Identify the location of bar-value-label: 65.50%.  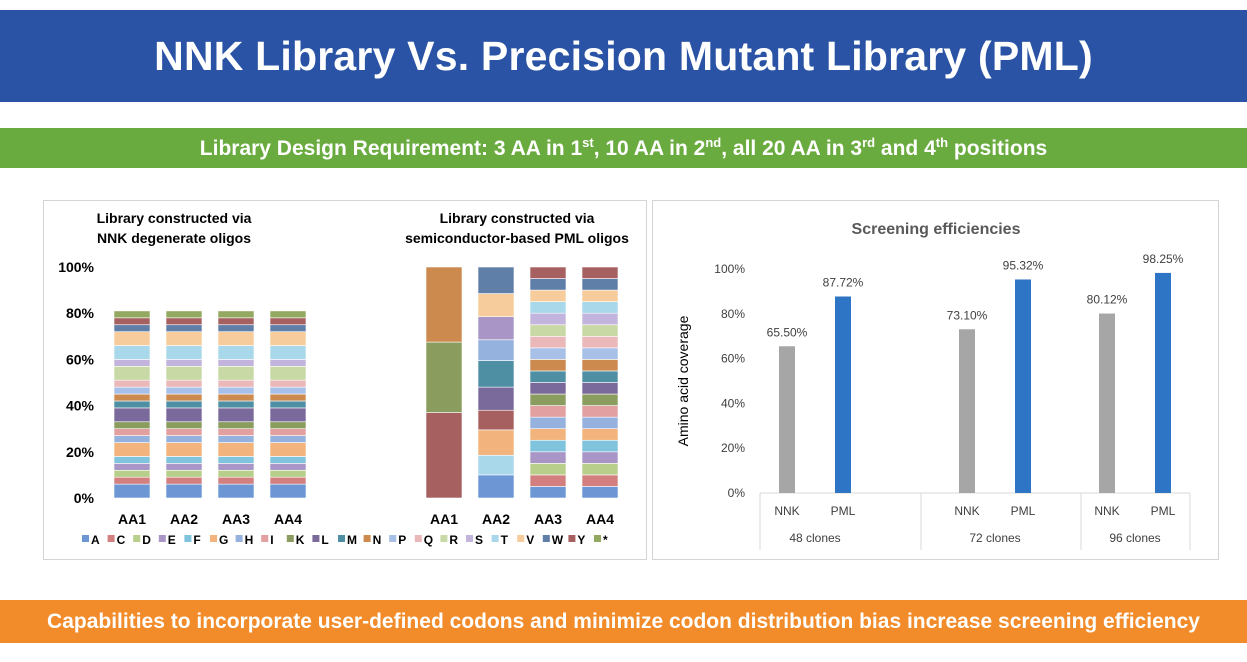
(787, 332).